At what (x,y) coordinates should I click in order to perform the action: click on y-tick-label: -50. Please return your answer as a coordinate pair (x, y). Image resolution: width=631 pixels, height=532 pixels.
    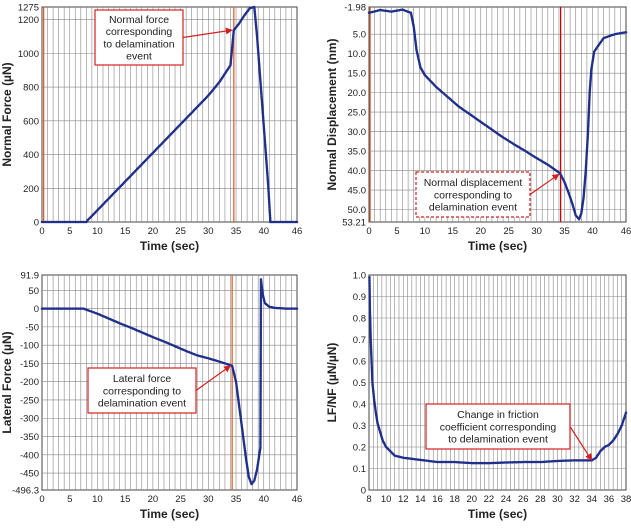
    Looking at the image, I should click on (32, 327).